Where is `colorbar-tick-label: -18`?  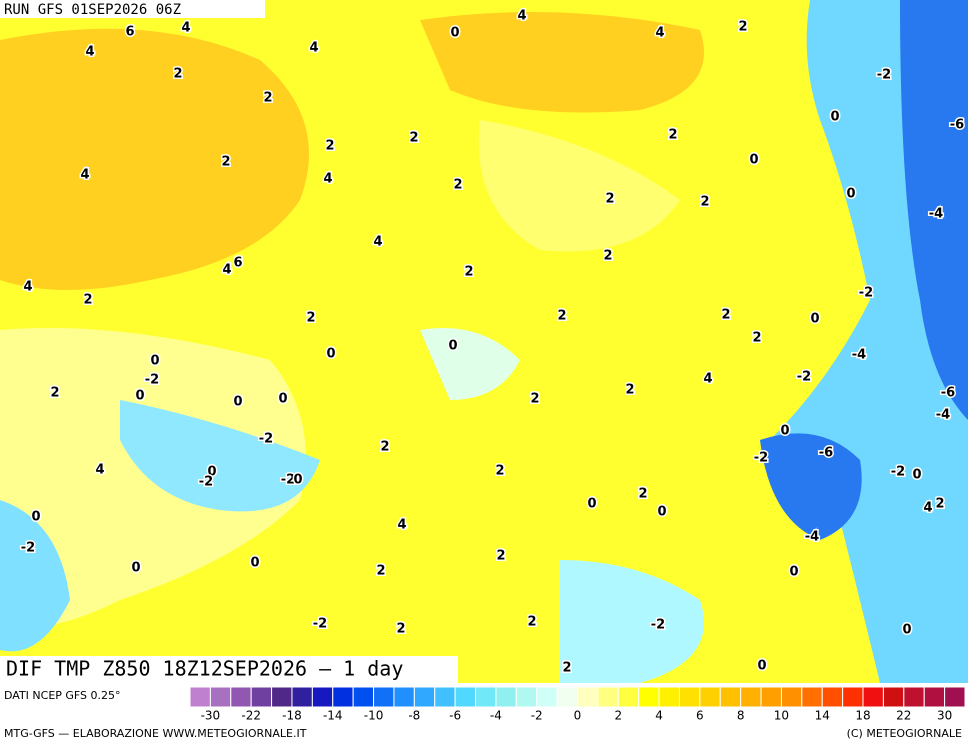 colorbar-tick-label: -18 is located at coordinates (292, 716).